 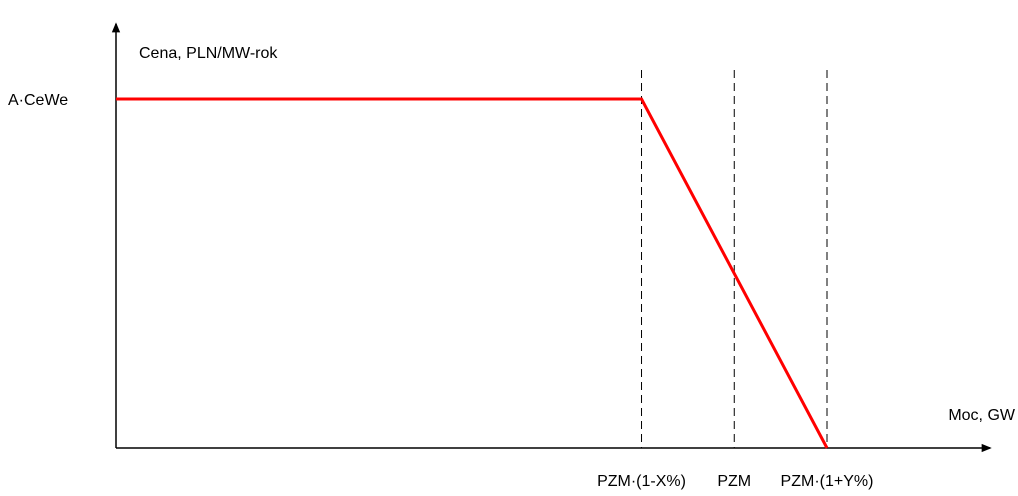 I want to click on guide-lines, so click(x=734, y=259).